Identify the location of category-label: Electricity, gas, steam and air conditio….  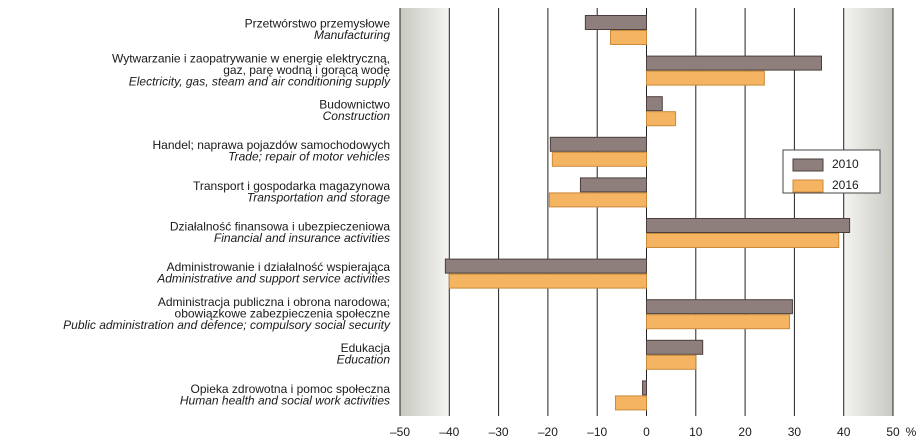
(260, 81).